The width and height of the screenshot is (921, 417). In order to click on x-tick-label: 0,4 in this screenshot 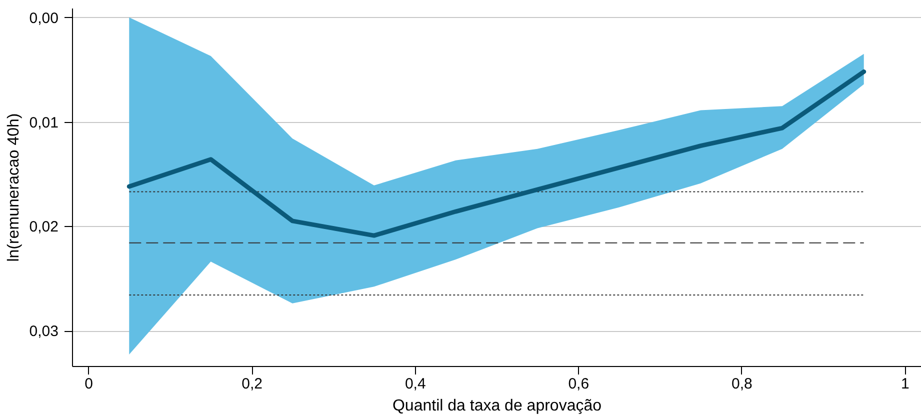, I will do `click(415, 384)`.